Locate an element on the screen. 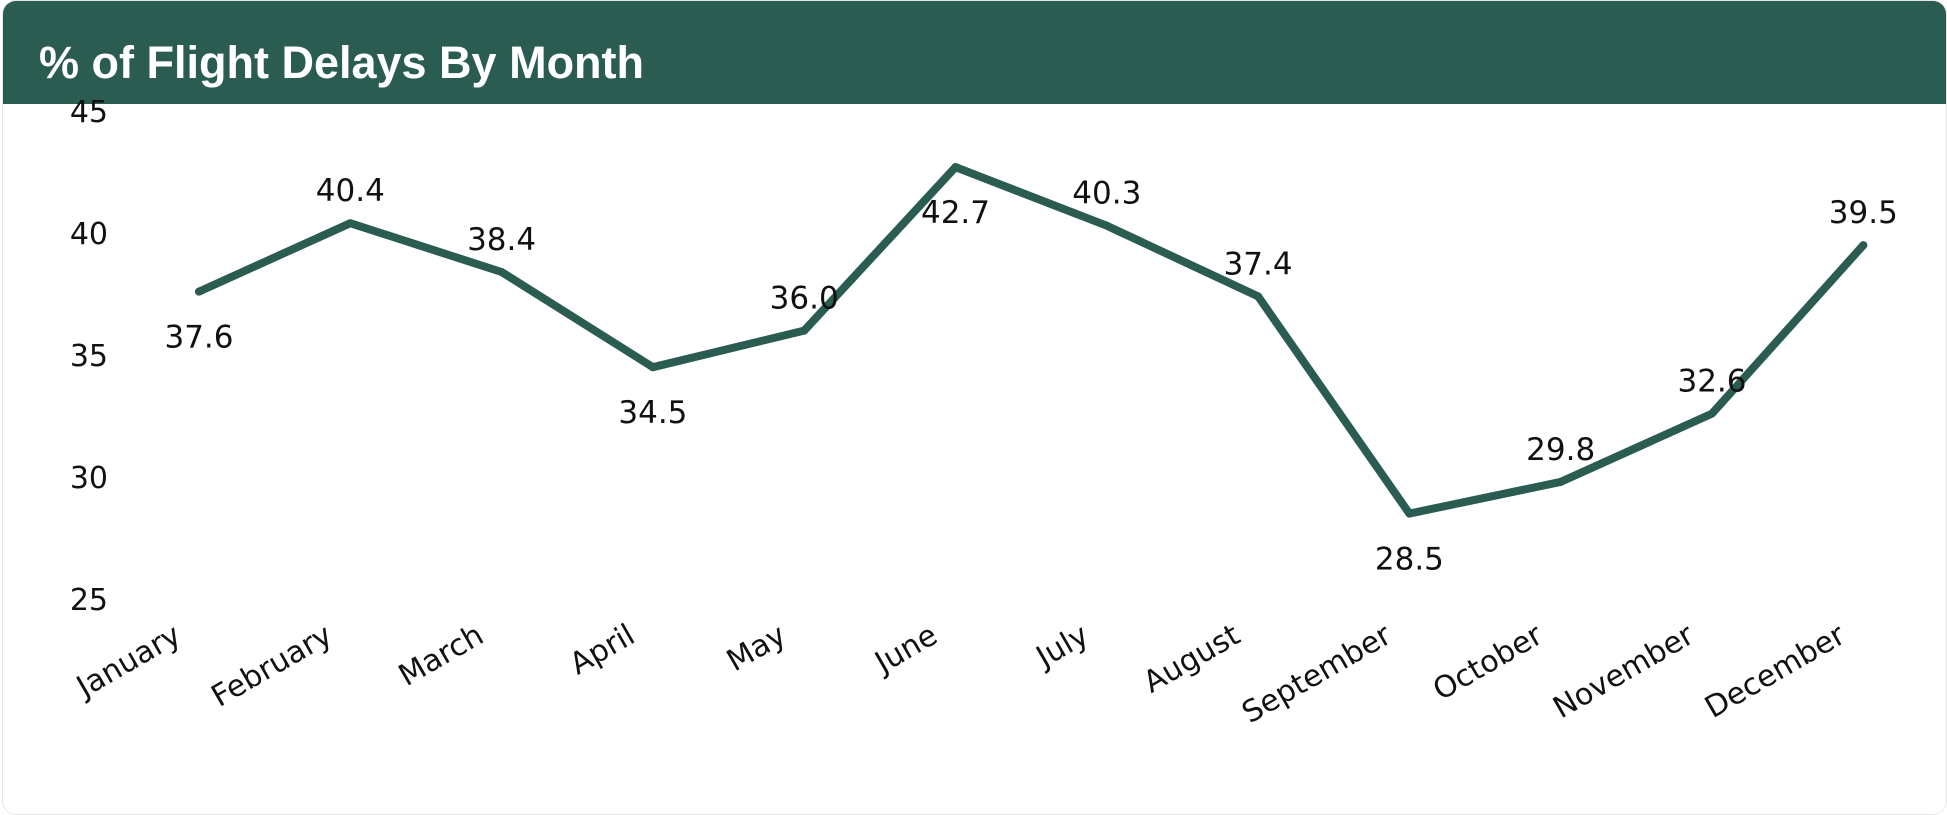 The height and width of the screenshot is (815, 1947). data-label-december: 39.5 is located at coordinates (1863, 213).